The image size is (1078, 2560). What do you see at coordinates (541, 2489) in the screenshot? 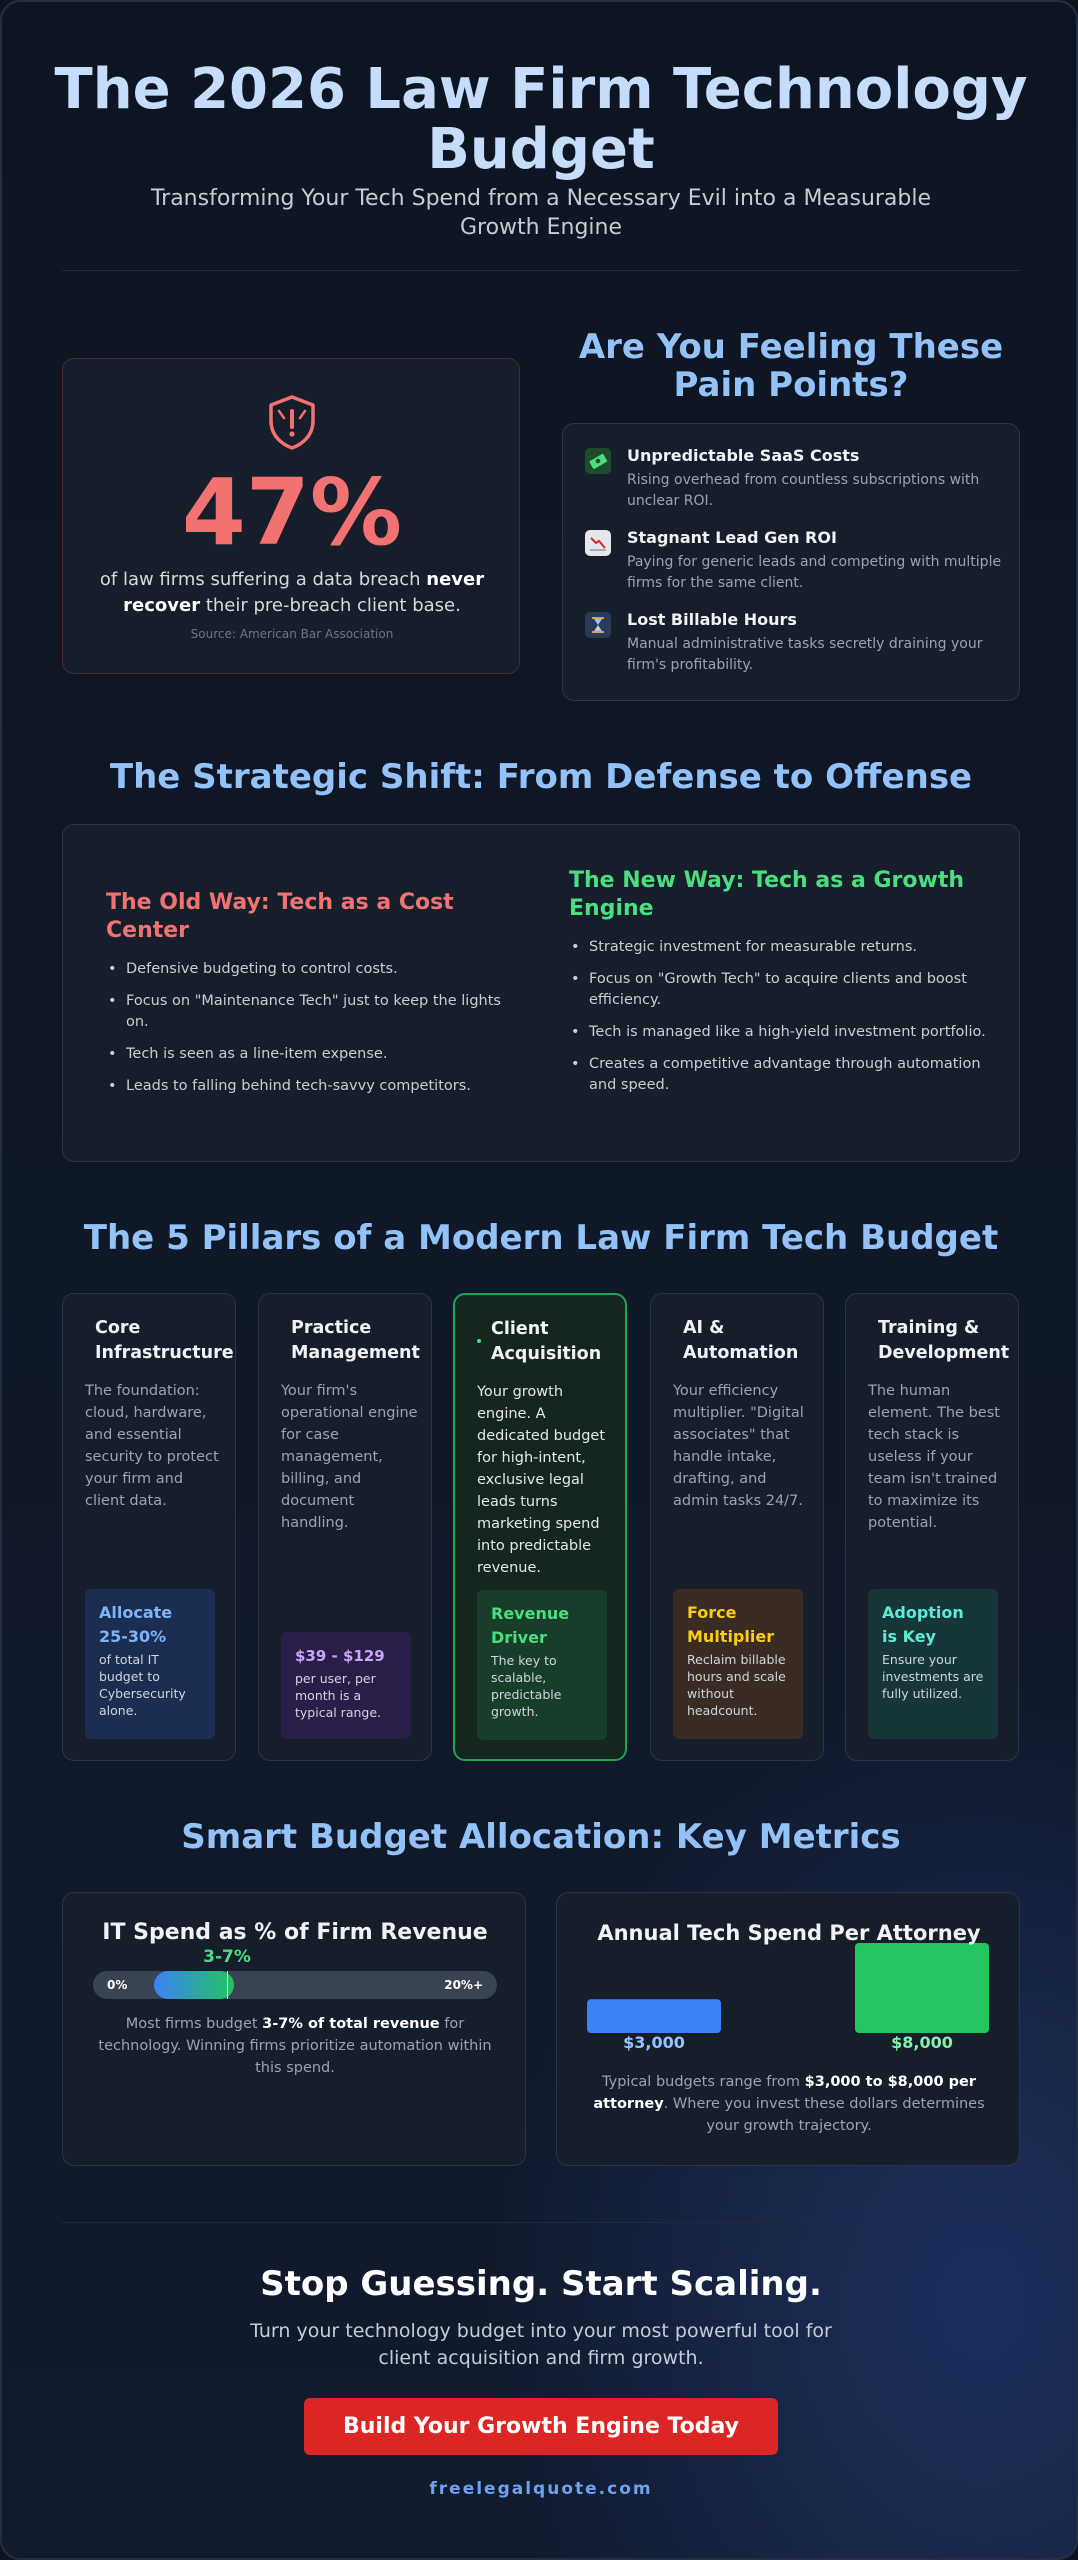
I see `footer-link: freelegalquote.com` at bounding box center [541, 2489].